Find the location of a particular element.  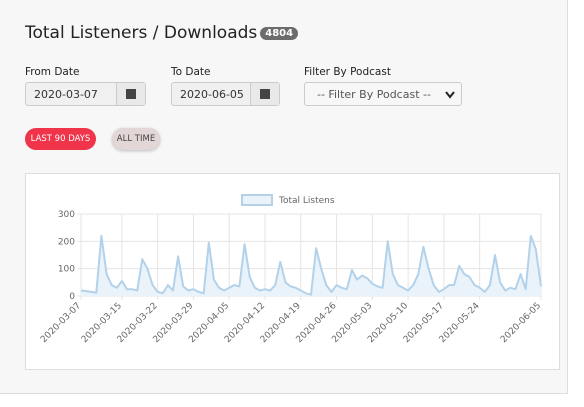

to-input: 2020-06-05 is located at coordinates (225, 94).